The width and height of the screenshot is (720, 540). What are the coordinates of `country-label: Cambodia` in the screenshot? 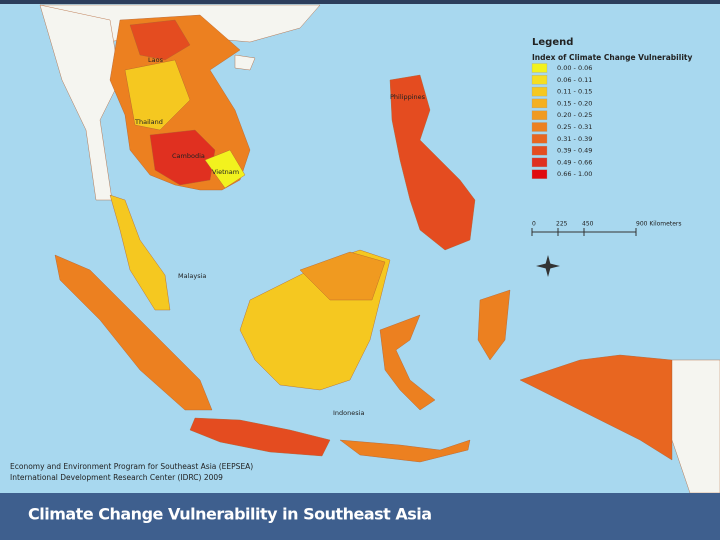 It's located at (188, 156).